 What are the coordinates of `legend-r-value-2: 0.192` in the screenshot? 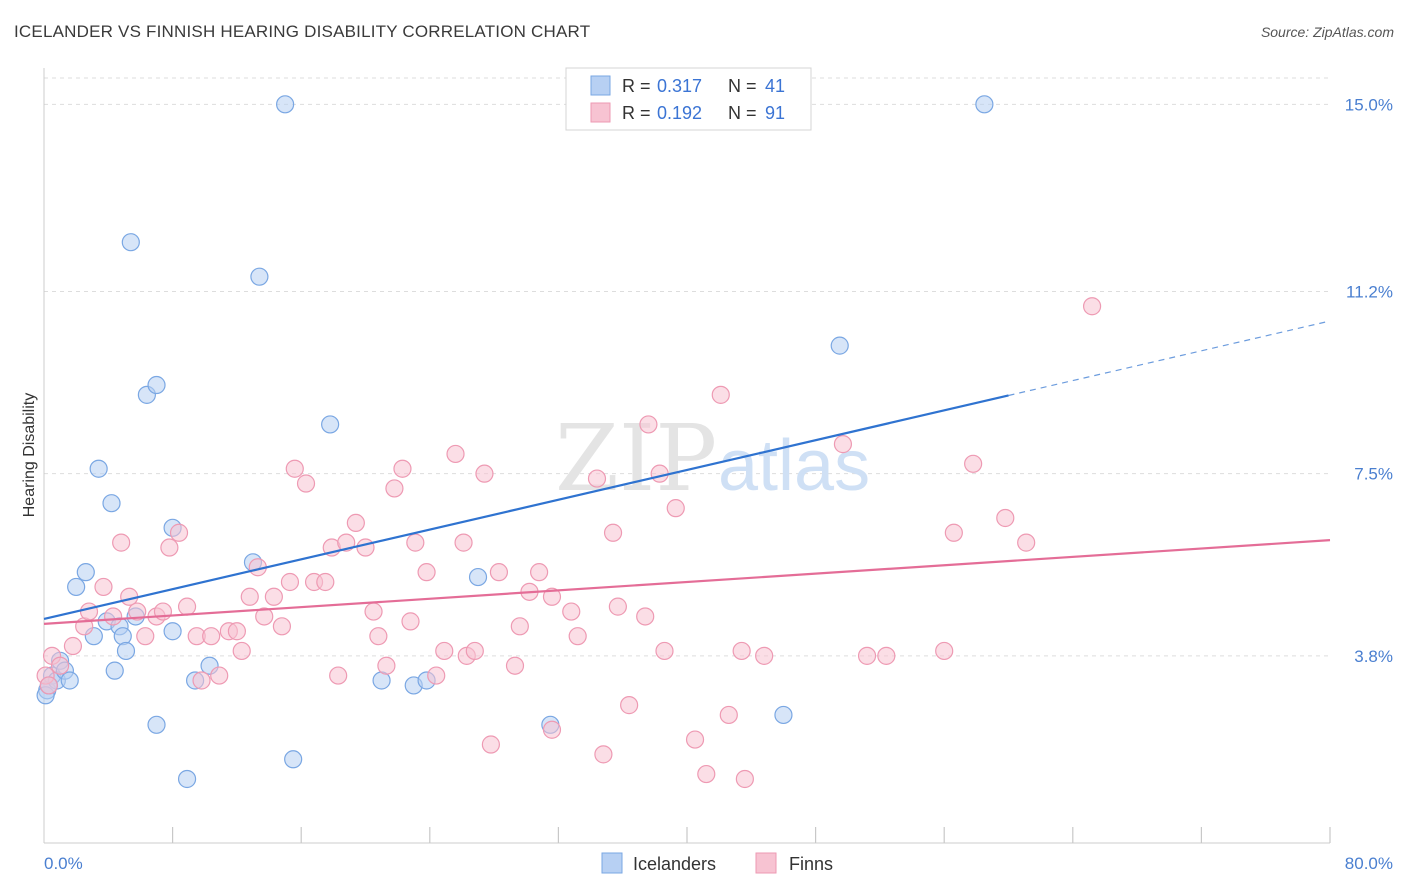 It's located at (679, 113).